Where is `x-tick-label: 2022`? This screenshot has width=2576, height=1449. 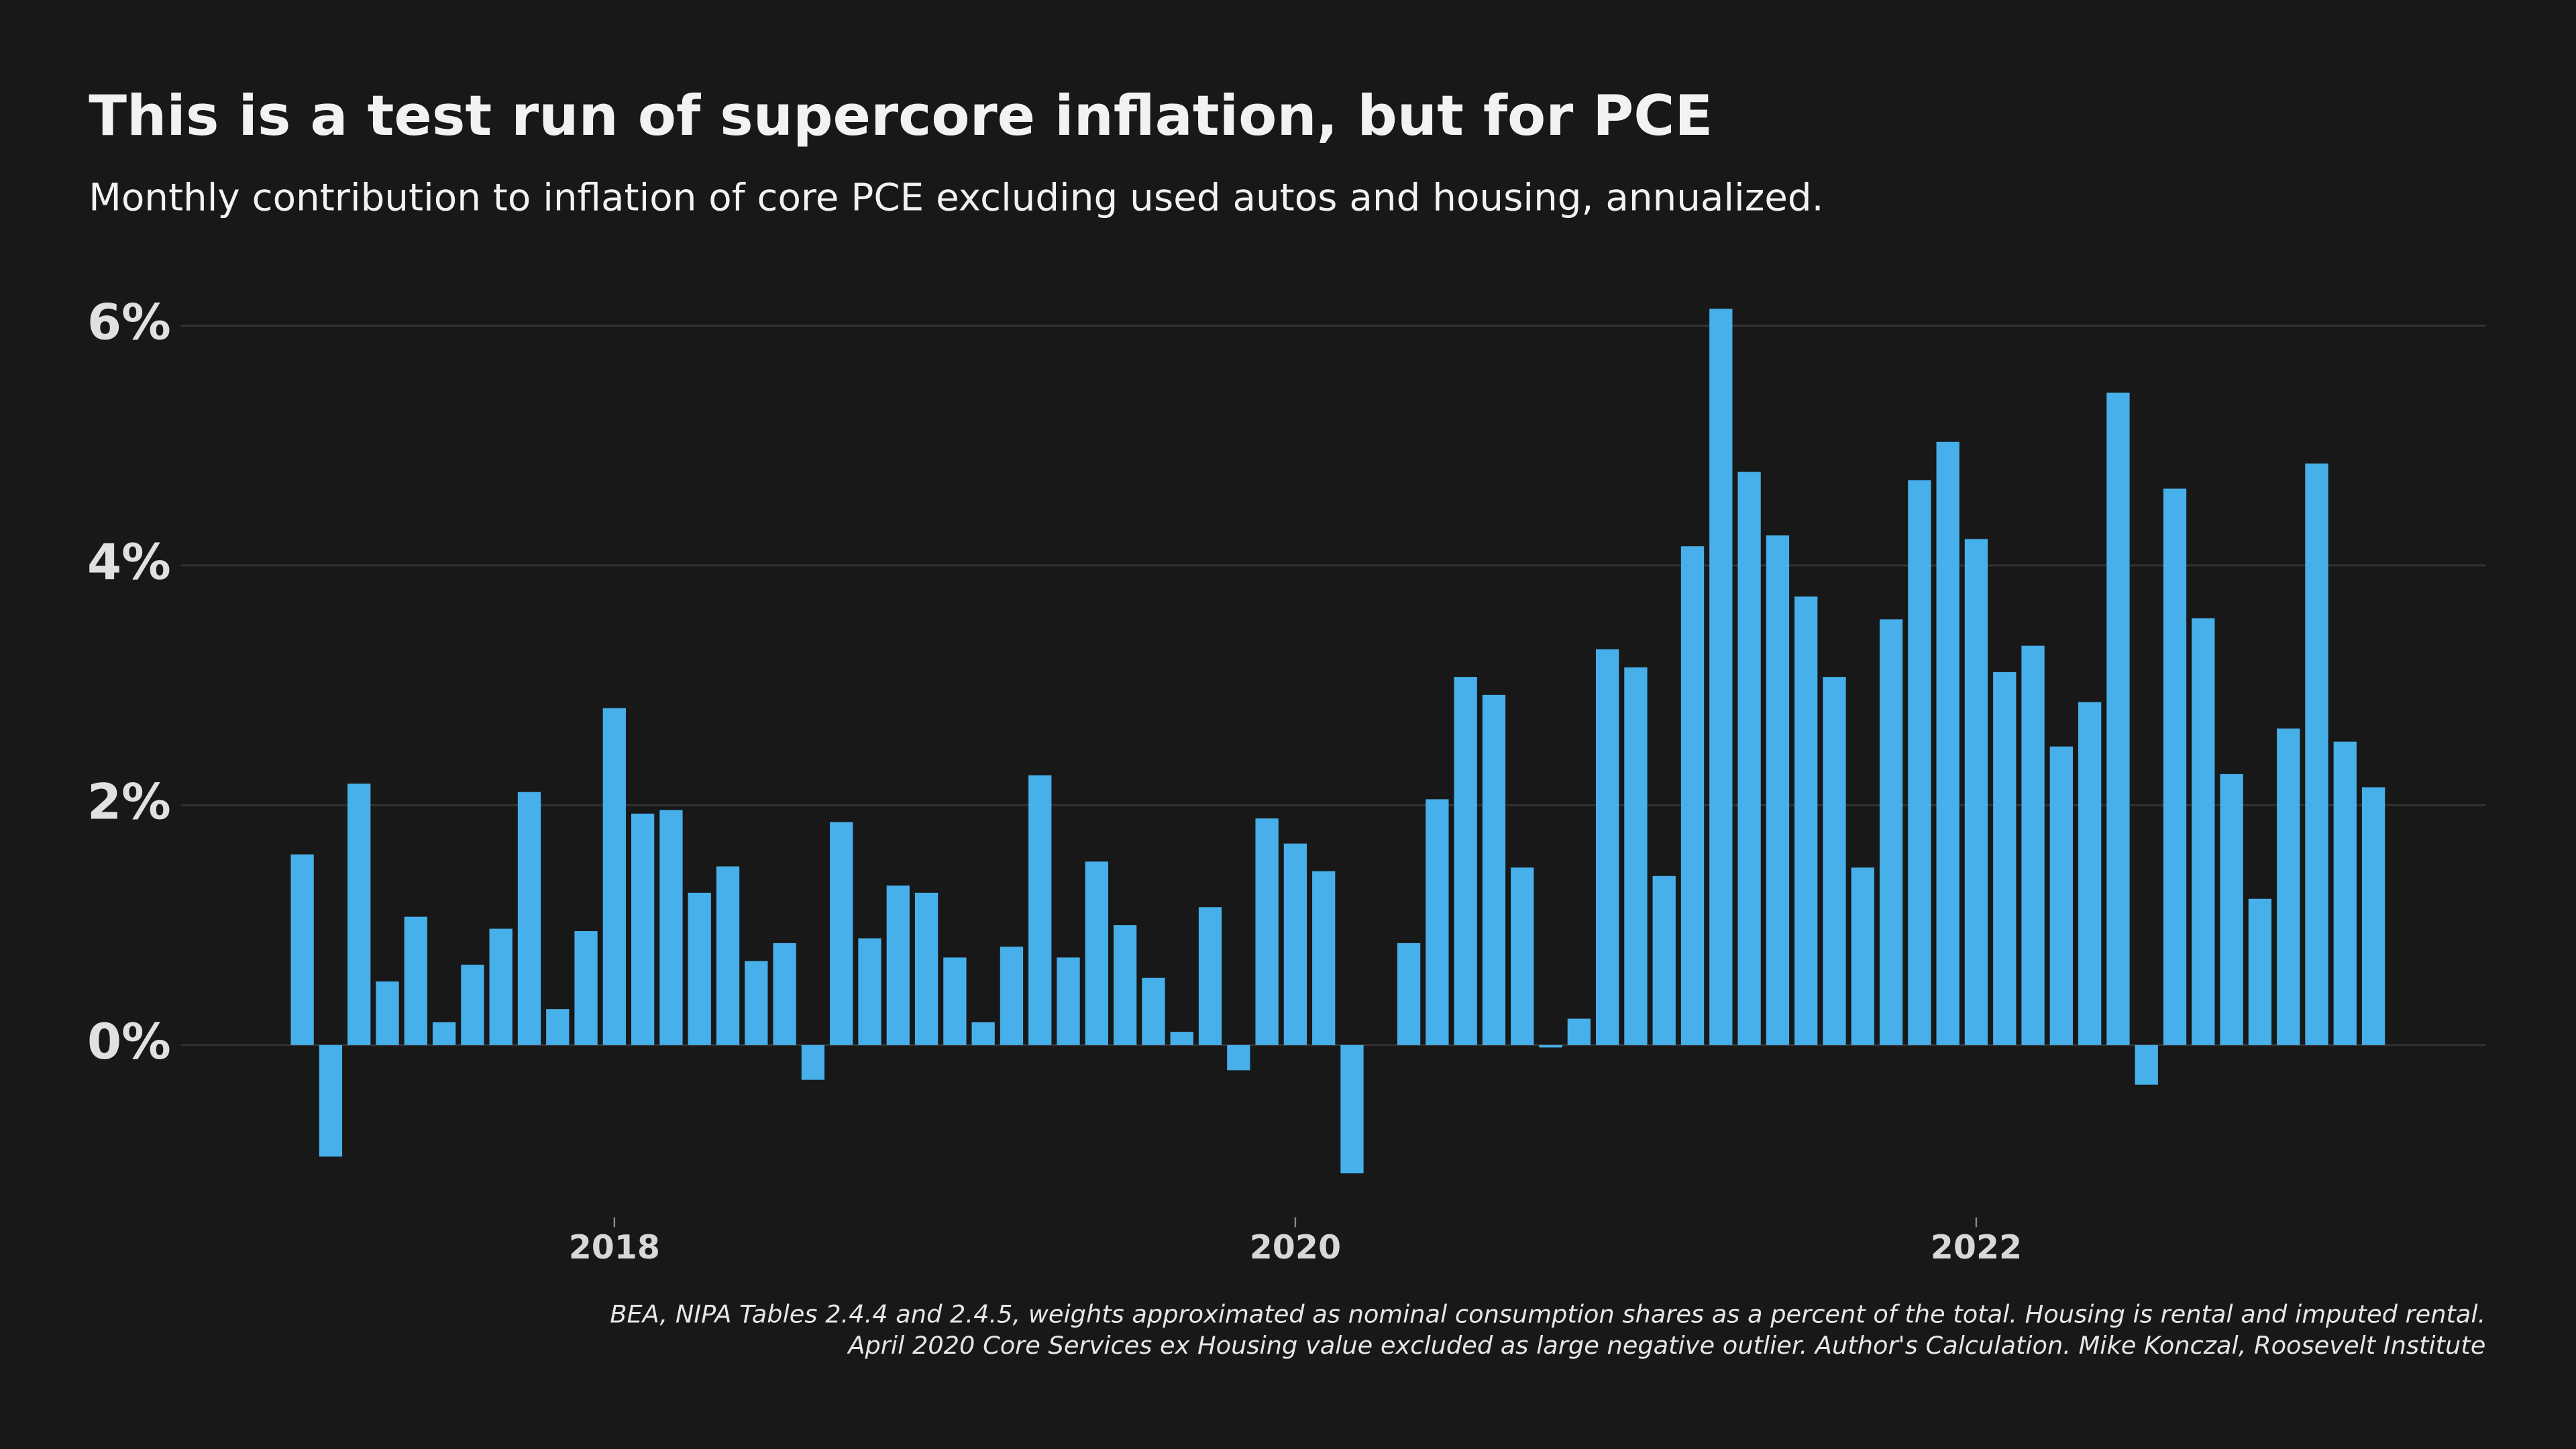 x-tick-label: 2022 is located at coordinates (1976, 1247).